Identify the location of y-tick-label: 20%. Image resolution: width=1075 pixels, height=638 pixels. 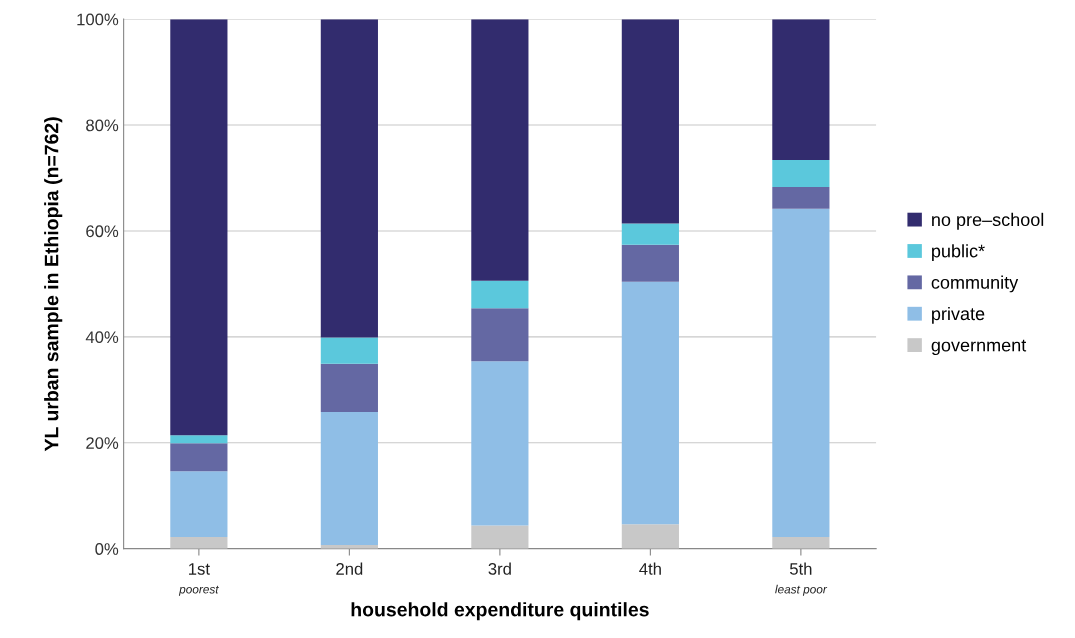
(102, 443).